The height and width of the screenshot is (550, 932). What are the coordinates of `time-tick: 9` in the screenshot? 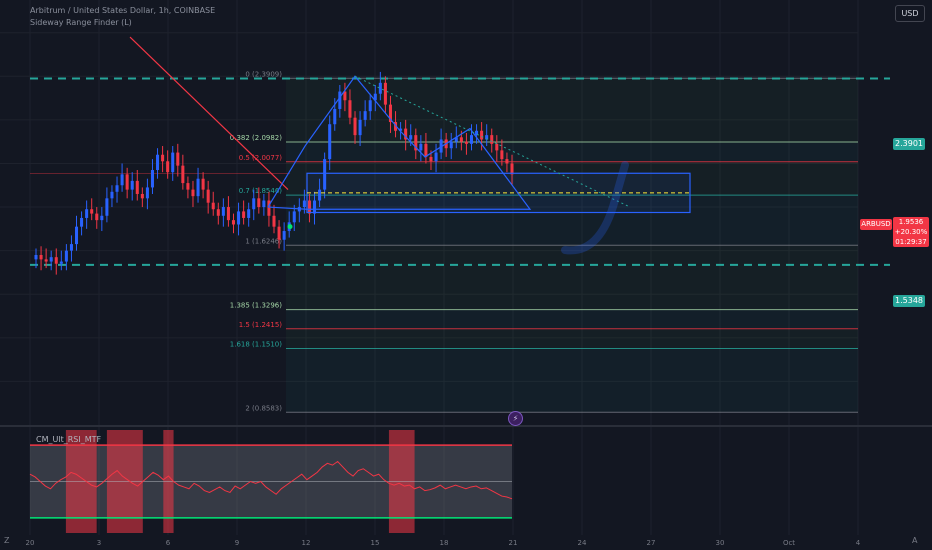 It's located at (237, 543).